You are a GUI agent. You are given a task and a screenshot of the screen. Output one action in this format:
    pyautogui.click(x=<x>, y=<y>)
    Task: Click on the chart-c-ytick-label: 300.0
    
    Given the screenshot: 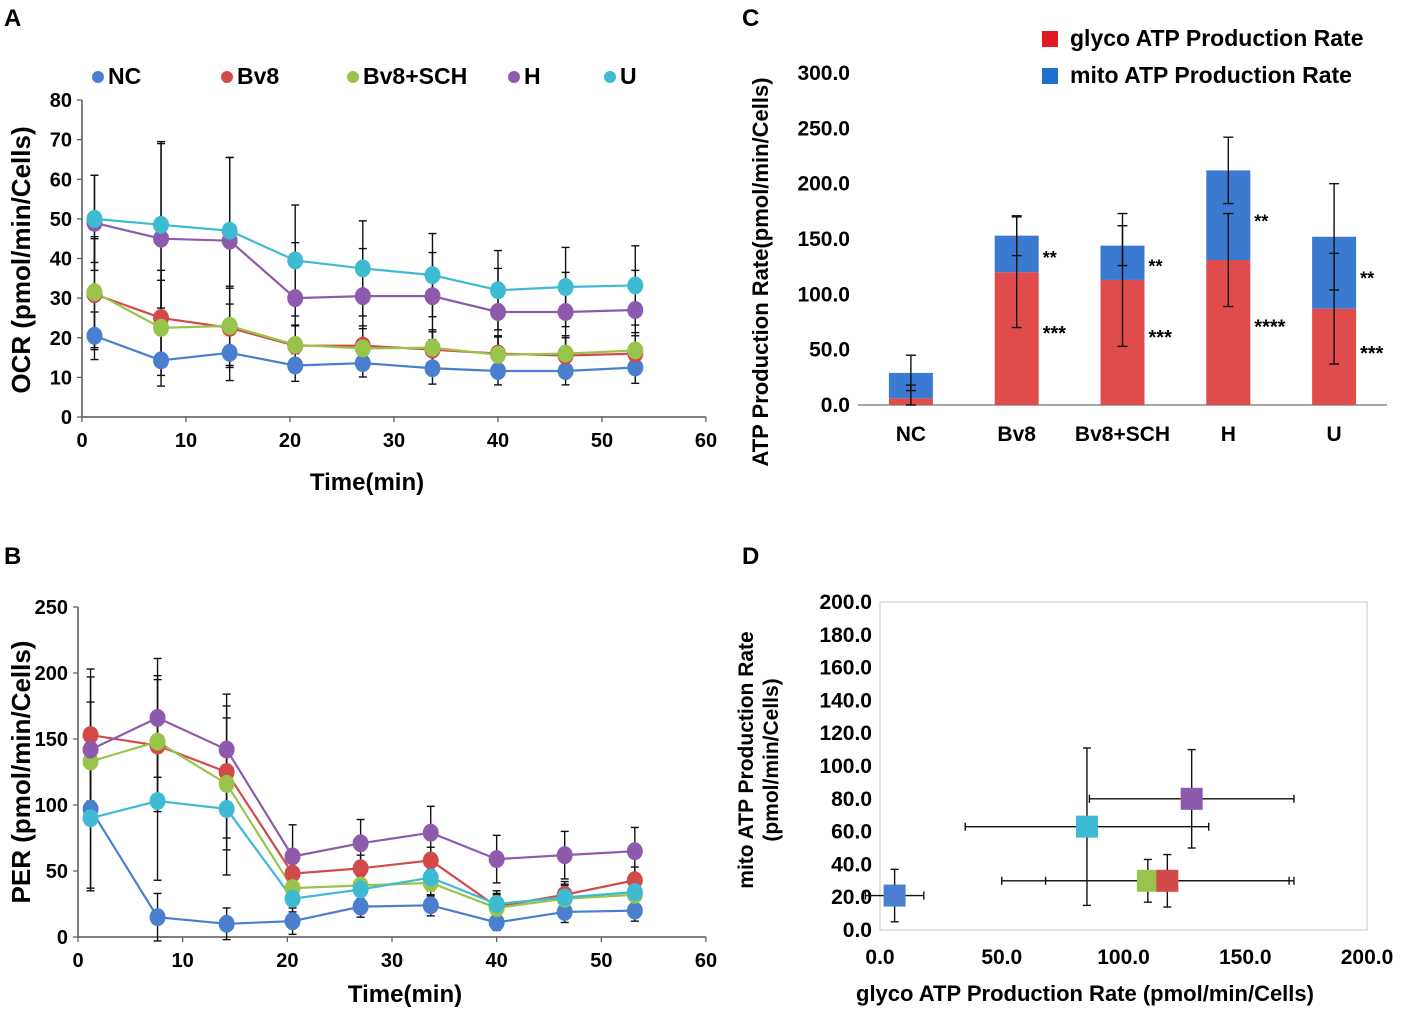 What is the action you would take?
    pyautogui.click(x=823, y=73)
    